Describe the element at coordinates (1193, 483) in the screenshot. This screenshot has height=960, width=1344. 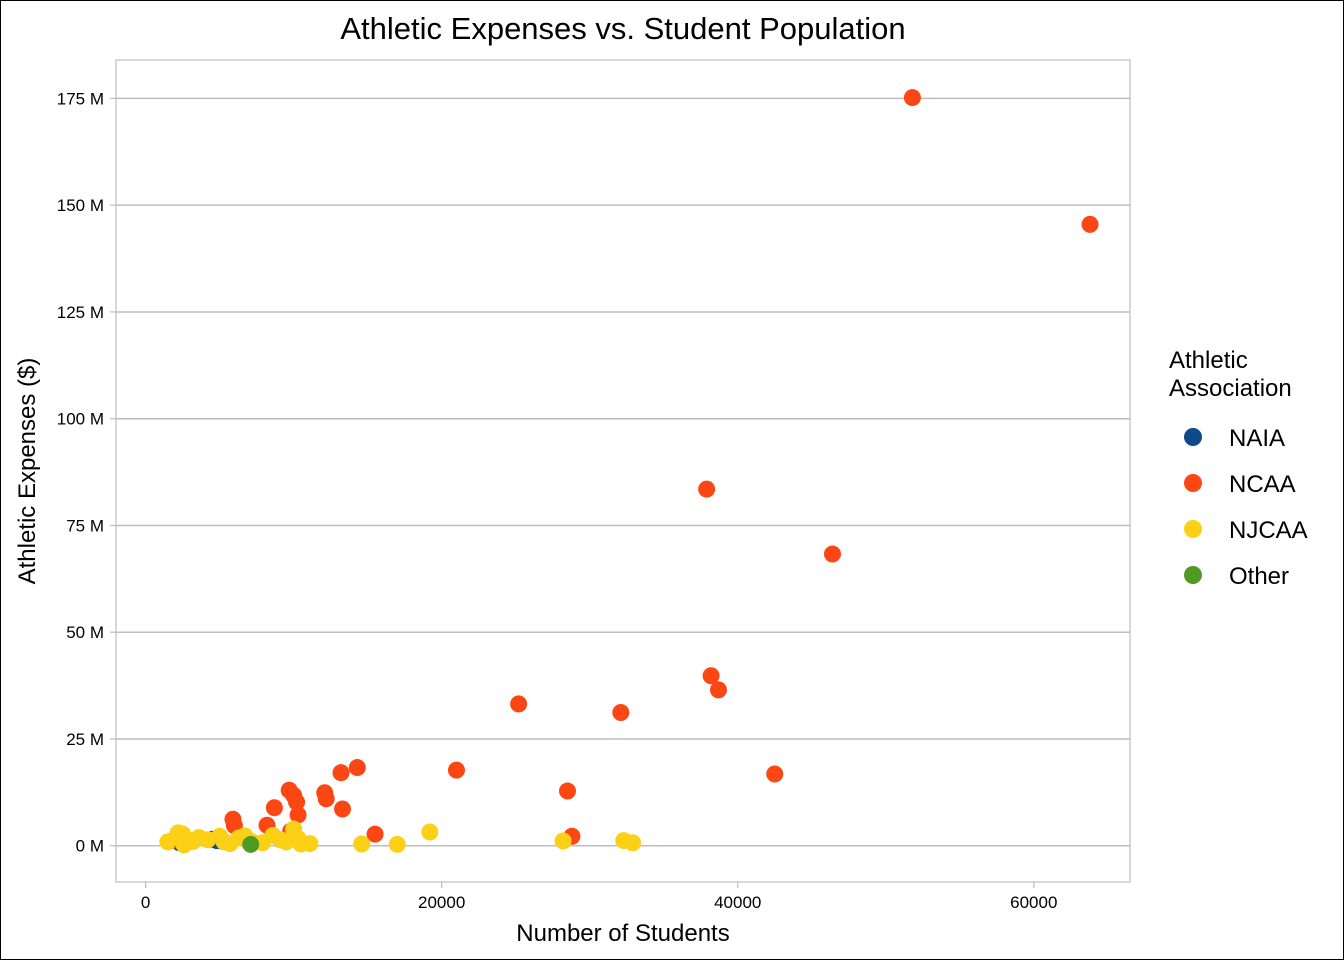
I see `legend-key-ncaa` at that location.